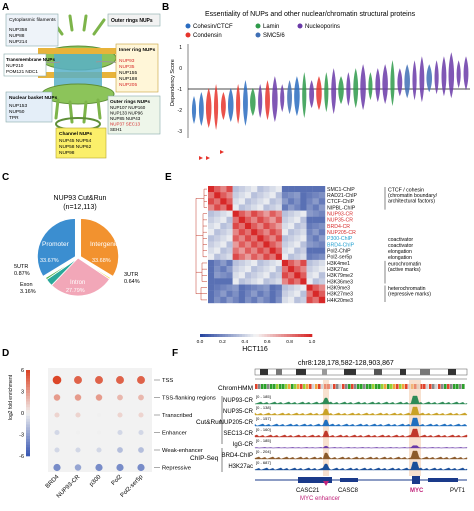 The image size is (474, 511). I want to click on track-label: H3K27ac, so click(240, 467).